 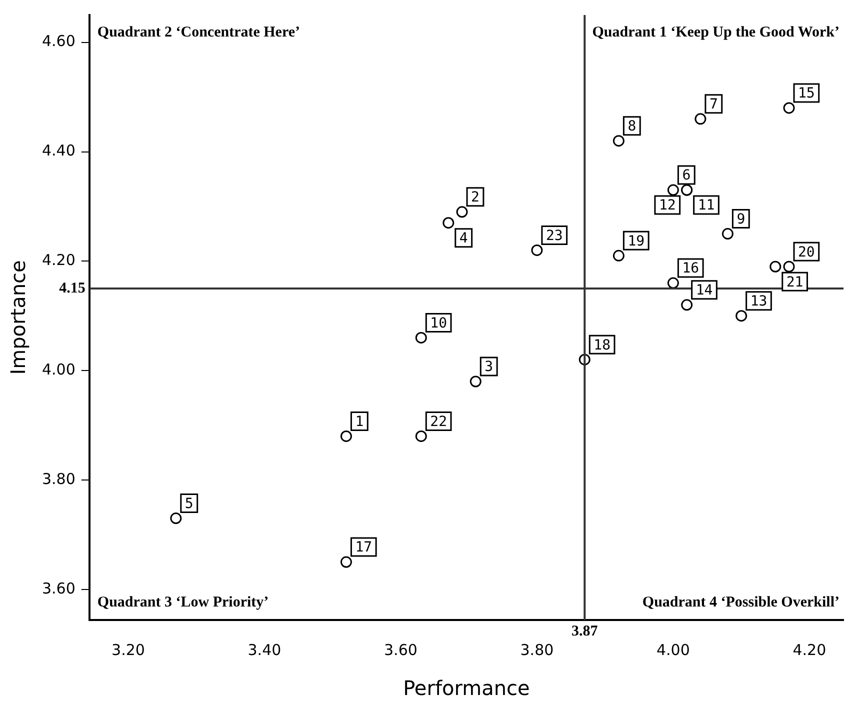 What do you see at coordinates (809, 649) in the screenshot?
I see `x-tick-label: 4.20` at bounding box center [809, 649].